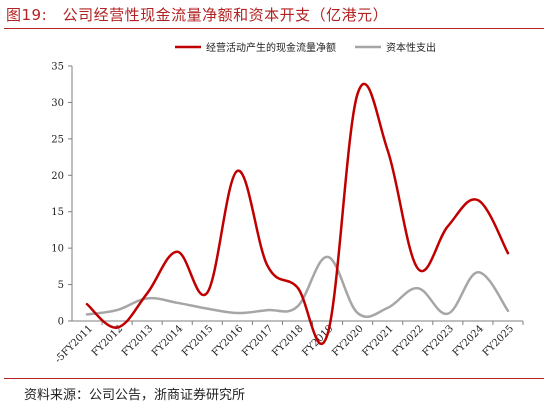 The image size is (548, 409). Describe the element at coordinates (61, 285) in the screenshot. I see `y-tick-label: 5` at that location.